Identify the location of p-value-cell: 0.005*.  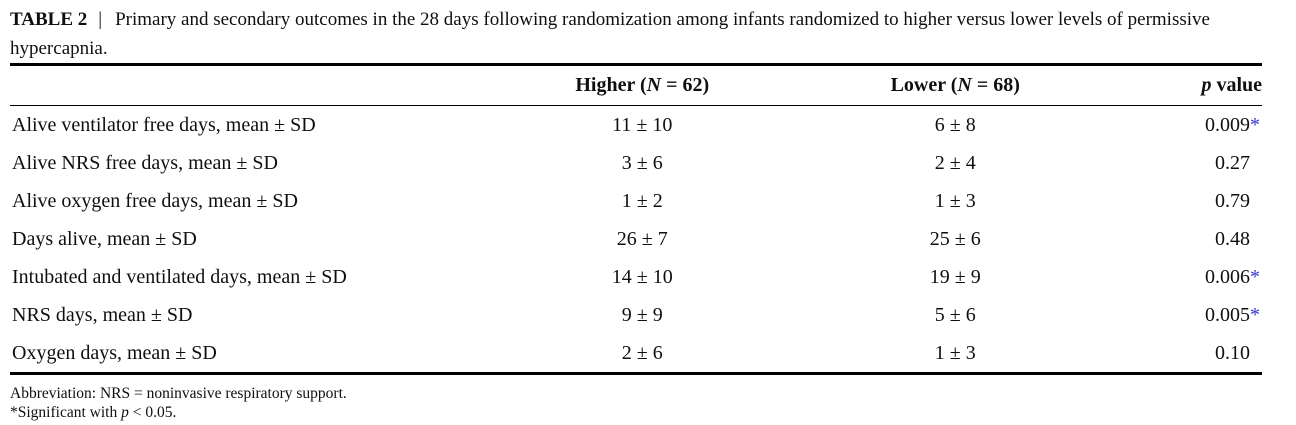
(1187, 315).